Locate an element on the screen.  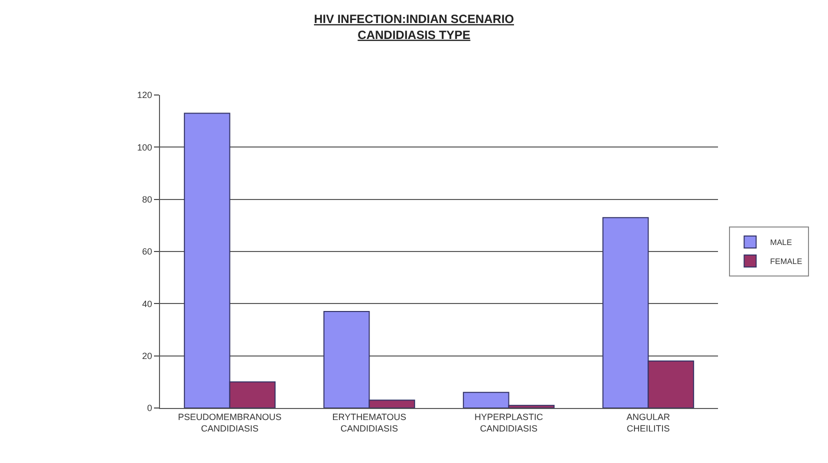
x-tick-label: PSEUDOMEMBRANOUS CANDIDIASIS is located at coordinates (230, 423).